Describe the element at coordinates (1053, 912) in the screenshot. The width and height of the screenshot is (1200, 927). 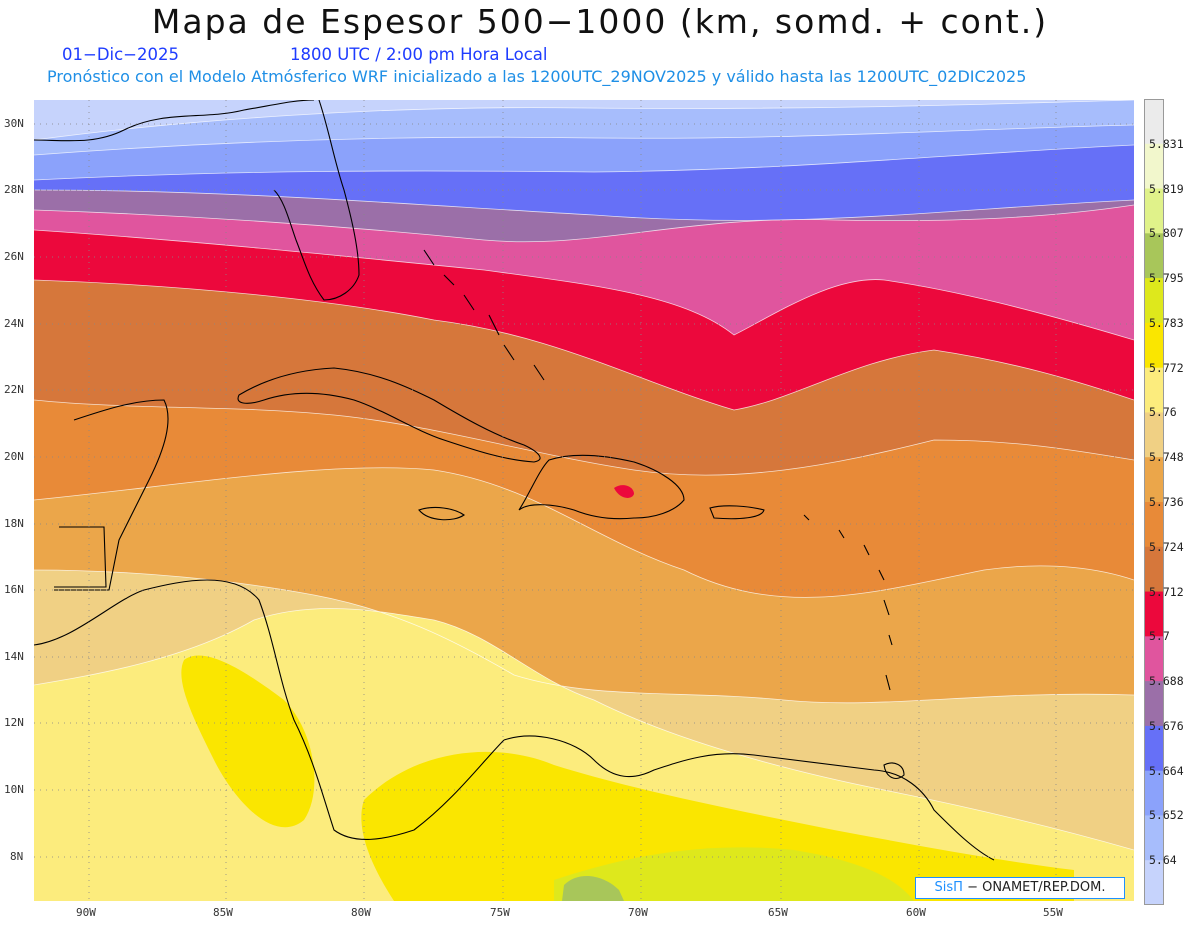
I see `lon-label-55w: 55W` at that location.